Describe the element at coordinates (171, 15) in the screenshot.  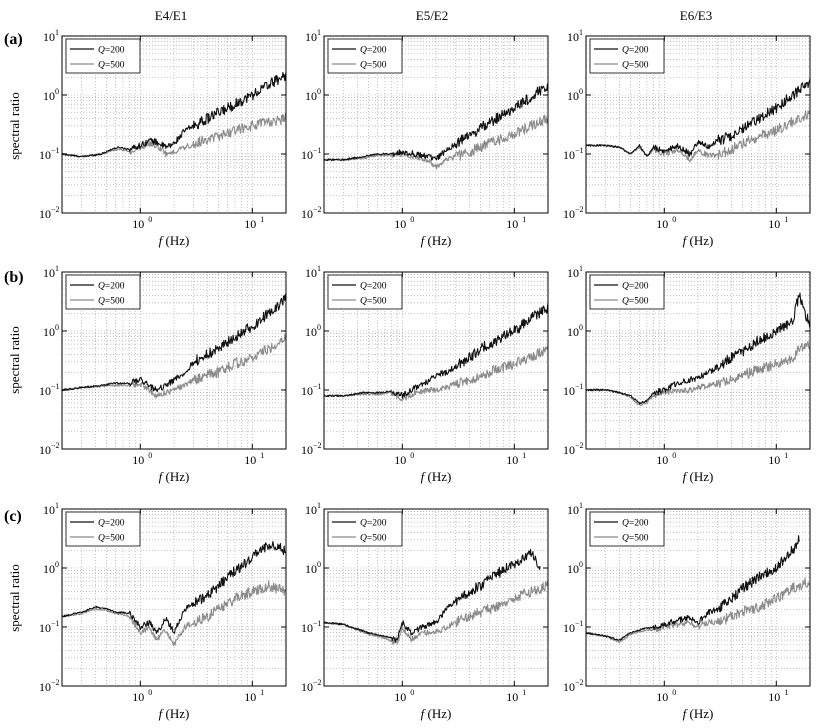
I see `column-title-1: E4/E1` at that location.